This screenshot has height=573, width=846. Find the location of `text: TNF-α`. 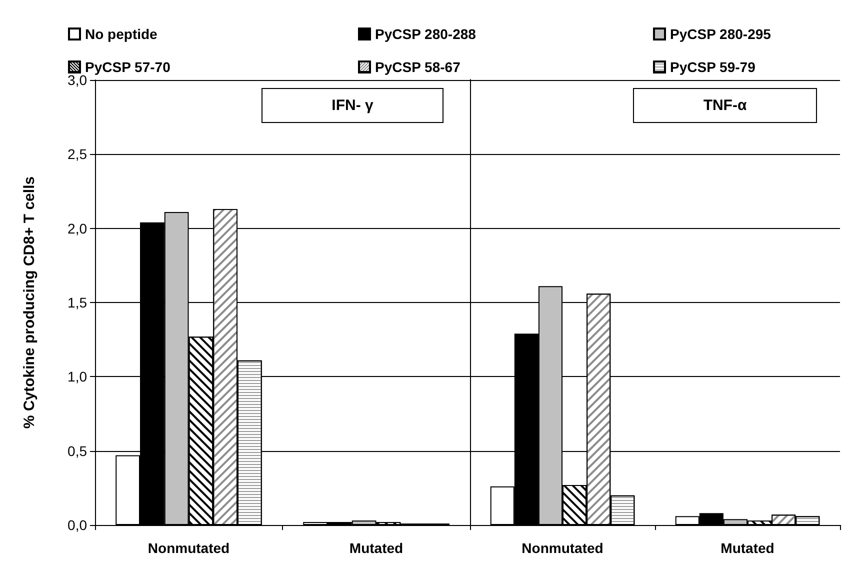

text: TNF-α is located at coordinates (725, 105).